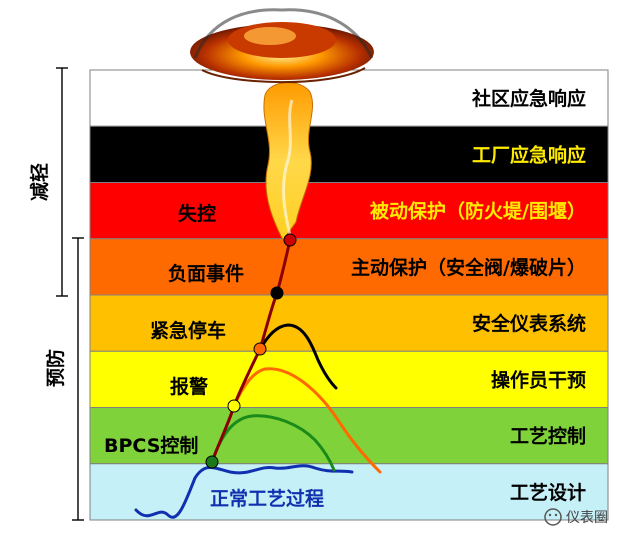 Image resolution: width=636 pixels, height=535 pixels. I want to click on layer-label-1: 工厂应急响应, so click(529, 154).